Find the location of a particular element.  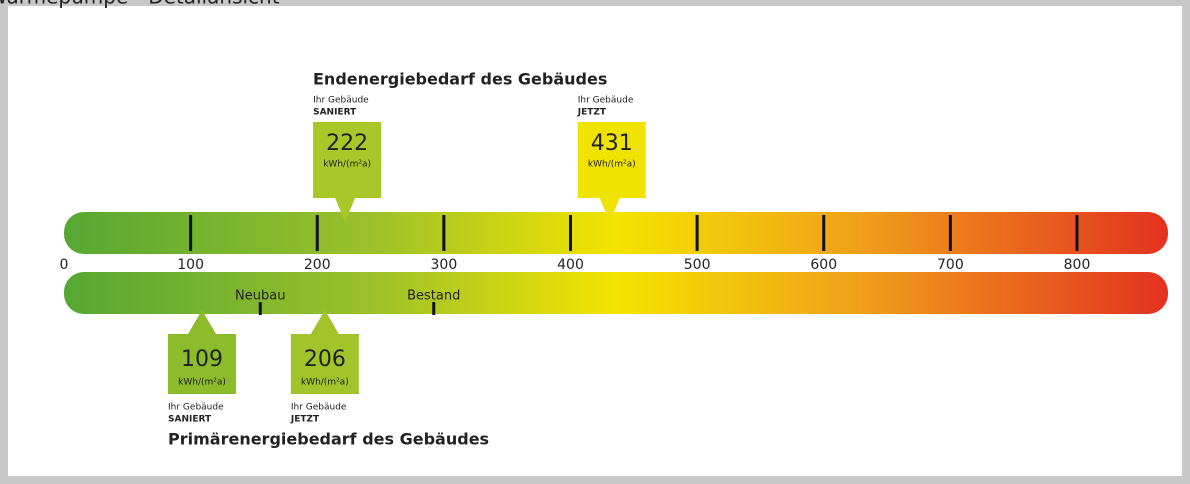

tick-label: 0 is located at coordinates (64, 265).